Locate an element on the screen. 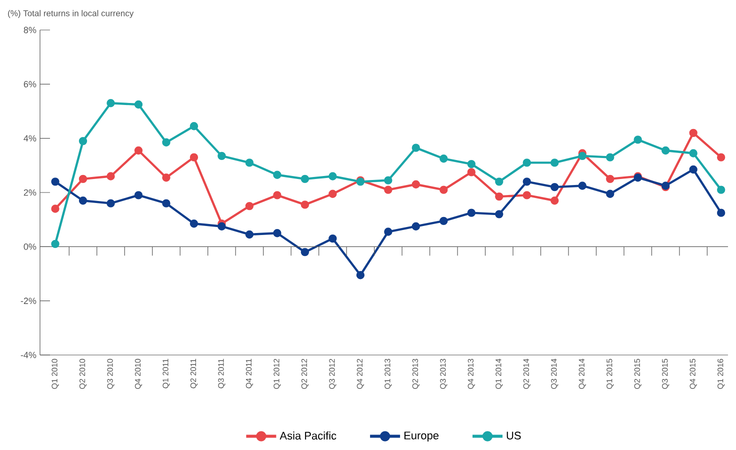  x-tick-label: Q1 2015 is located at coordinates (610, 373).